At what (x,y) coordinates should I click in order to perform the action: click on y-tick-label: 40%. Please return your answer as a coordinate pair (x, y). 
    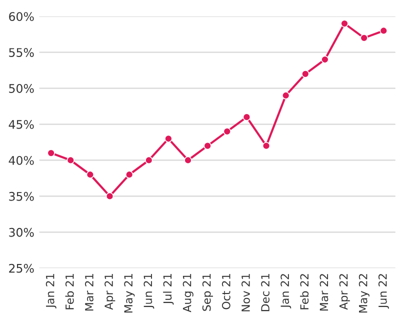
    Looking at the image, I should click on (21, 160).